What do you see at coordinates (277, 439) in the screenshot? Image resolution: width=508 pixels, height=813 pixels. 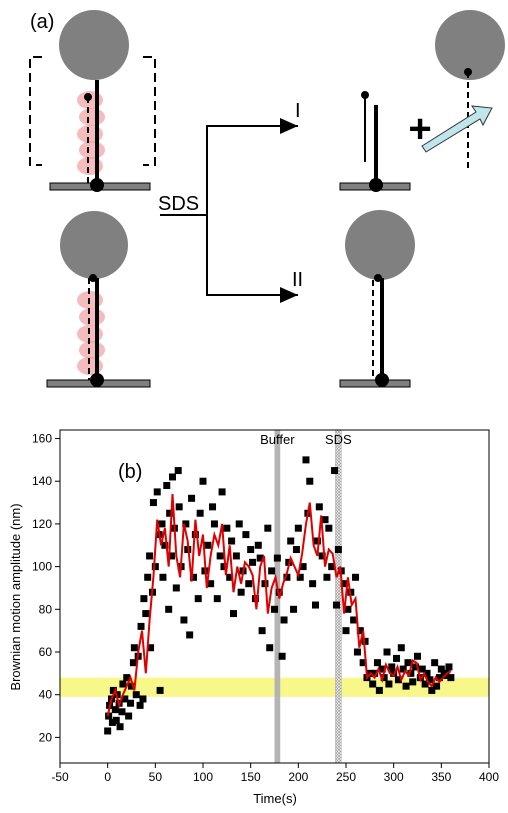 I see `event-label: Buffer` at bounding box center [277, 439].